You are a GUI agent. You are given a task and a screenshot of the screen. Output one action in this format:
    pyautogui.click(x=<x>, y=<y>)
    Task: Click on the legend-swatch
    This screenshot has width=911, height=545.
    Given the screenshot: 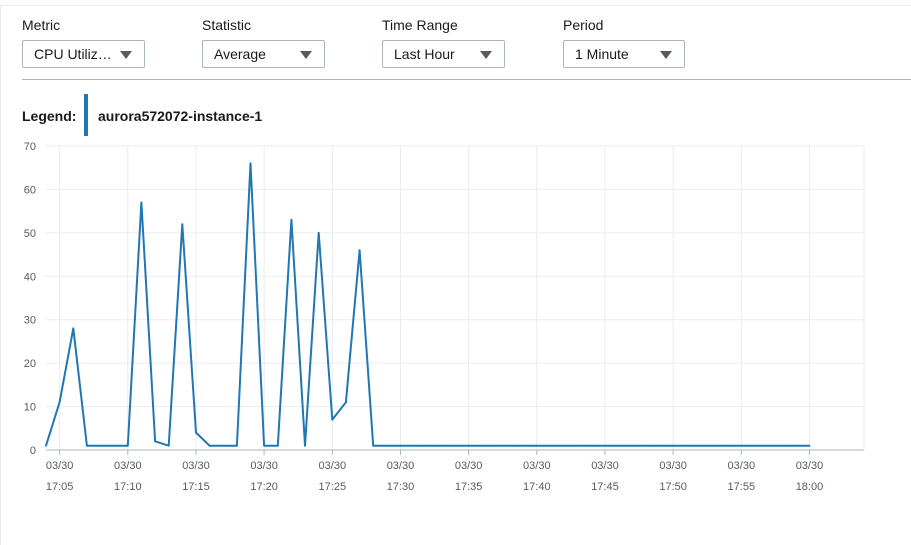 What is the action you would take?
    pyautogui.click(x=86, y=115)
    